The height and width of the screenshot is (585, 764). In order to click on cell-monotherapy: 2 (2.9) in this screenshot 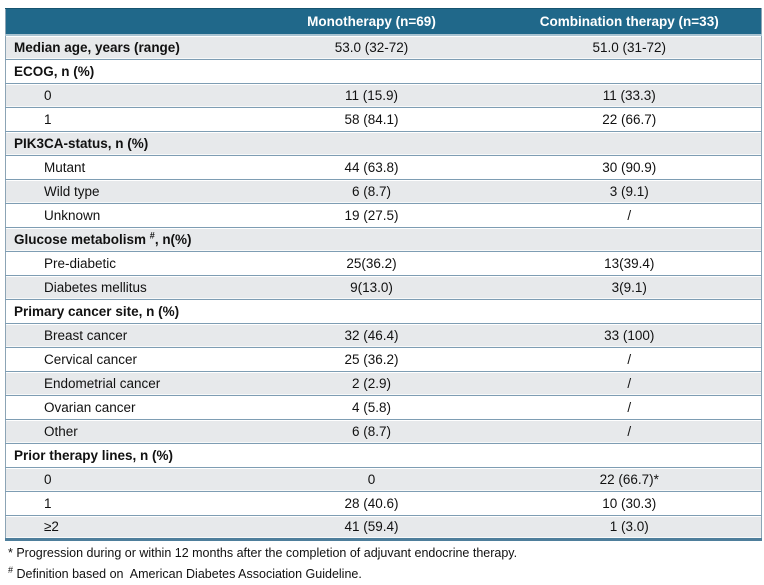, I will do `click(372, 383)`.